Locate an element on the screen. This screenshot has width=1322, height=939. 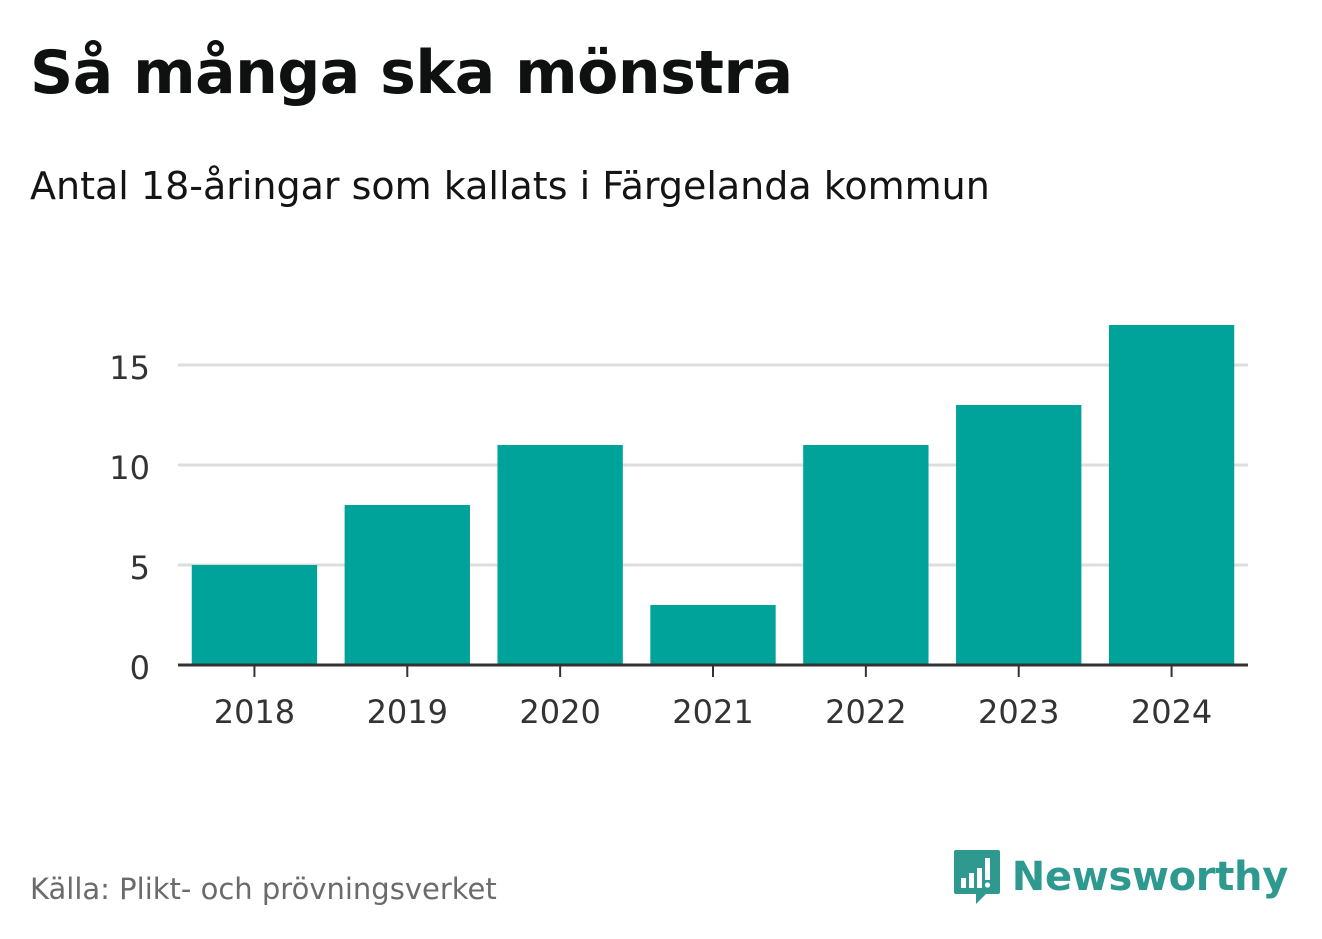
x-tick-label: 2022 is located at coordinates (865, 712).